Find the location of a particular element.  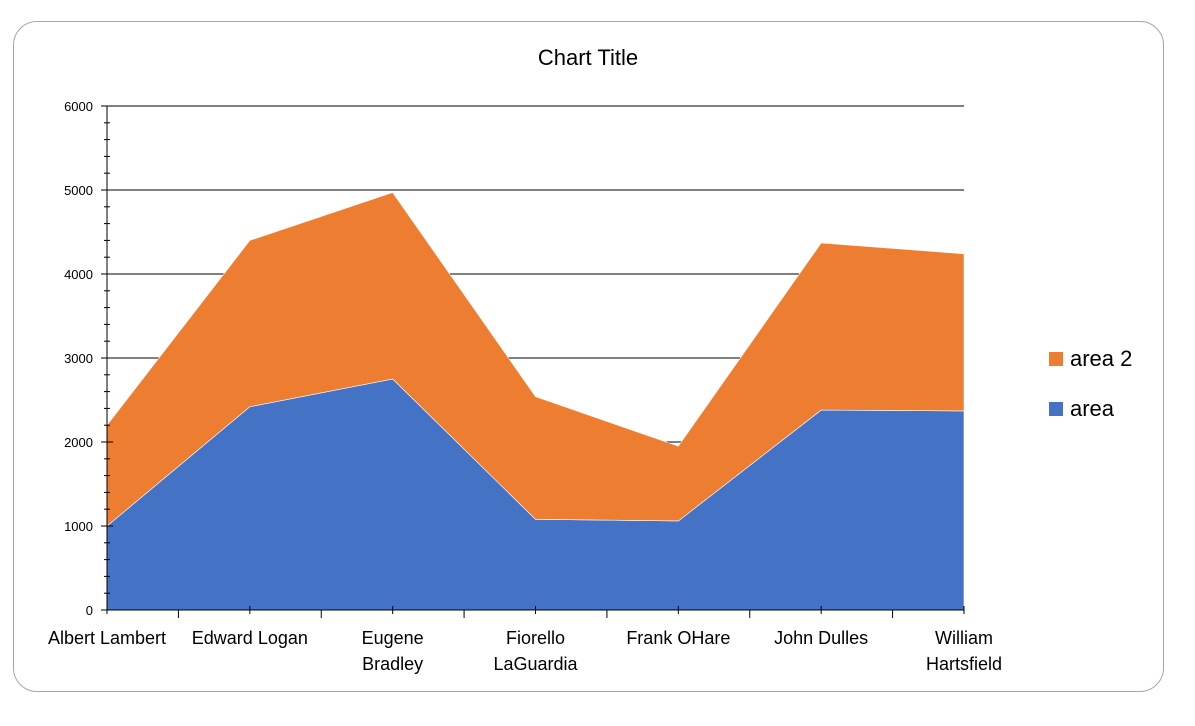

x-tick-label: William Hartsfield is located at coordinates (964, 651).